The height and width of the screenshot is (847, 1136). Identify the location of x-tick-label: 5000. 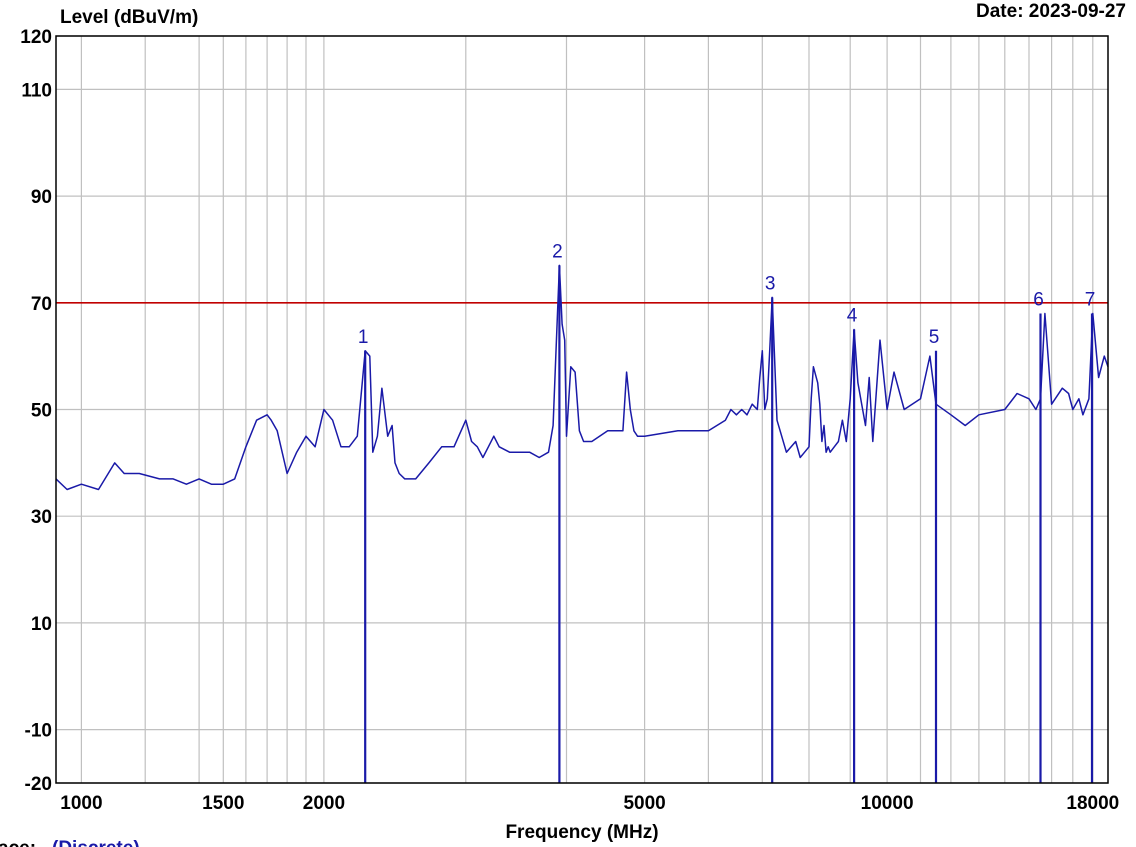
(644, 803).